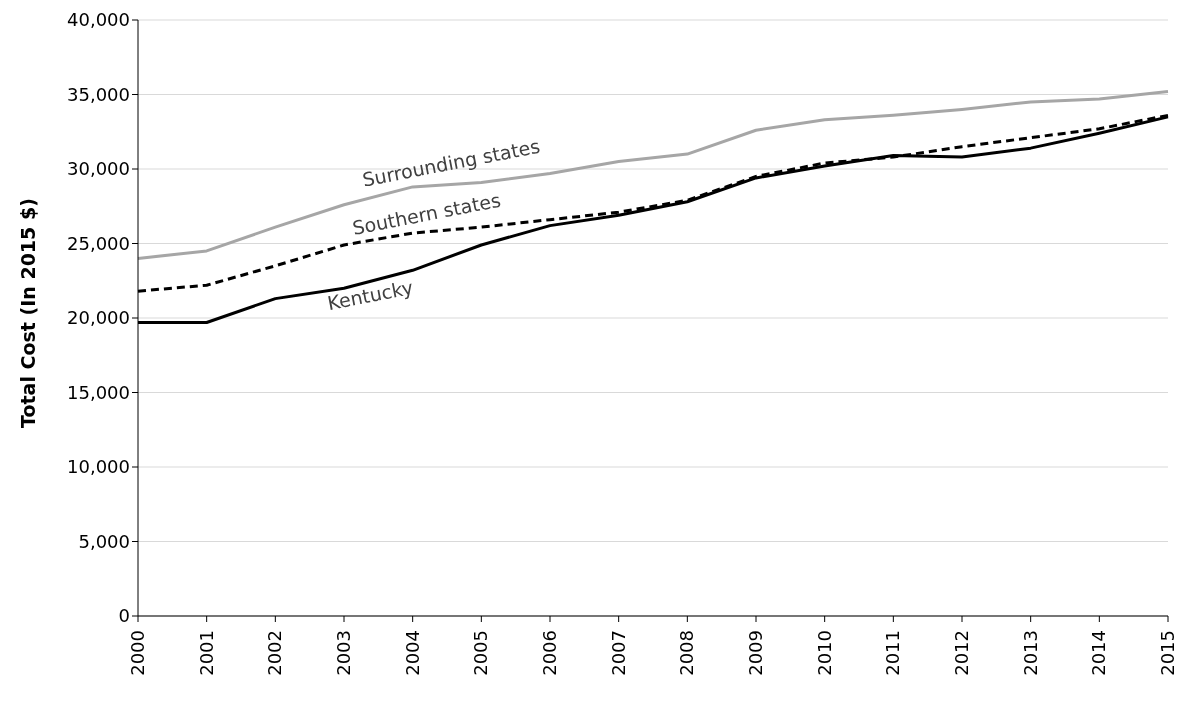 The width and height of the screenshot is (1199, 705). What do you see at coordinates (275, 653) in the screenshot?
I see `x-tick-label: 2002` at bounding box center [275, 653].